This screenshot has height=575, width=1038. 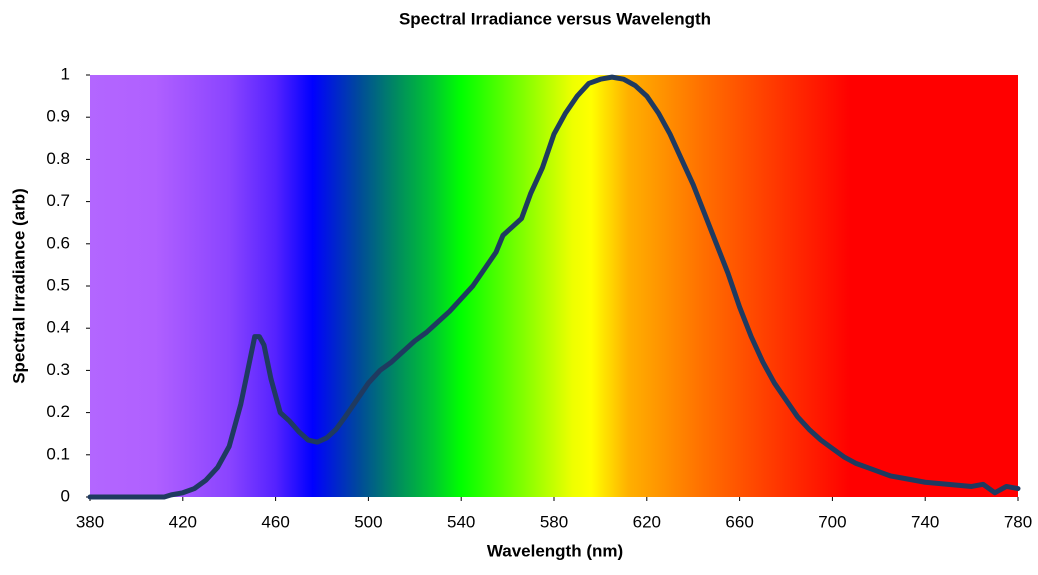 I want to click on y-tick-label: 1, so click(x=65, y=73).